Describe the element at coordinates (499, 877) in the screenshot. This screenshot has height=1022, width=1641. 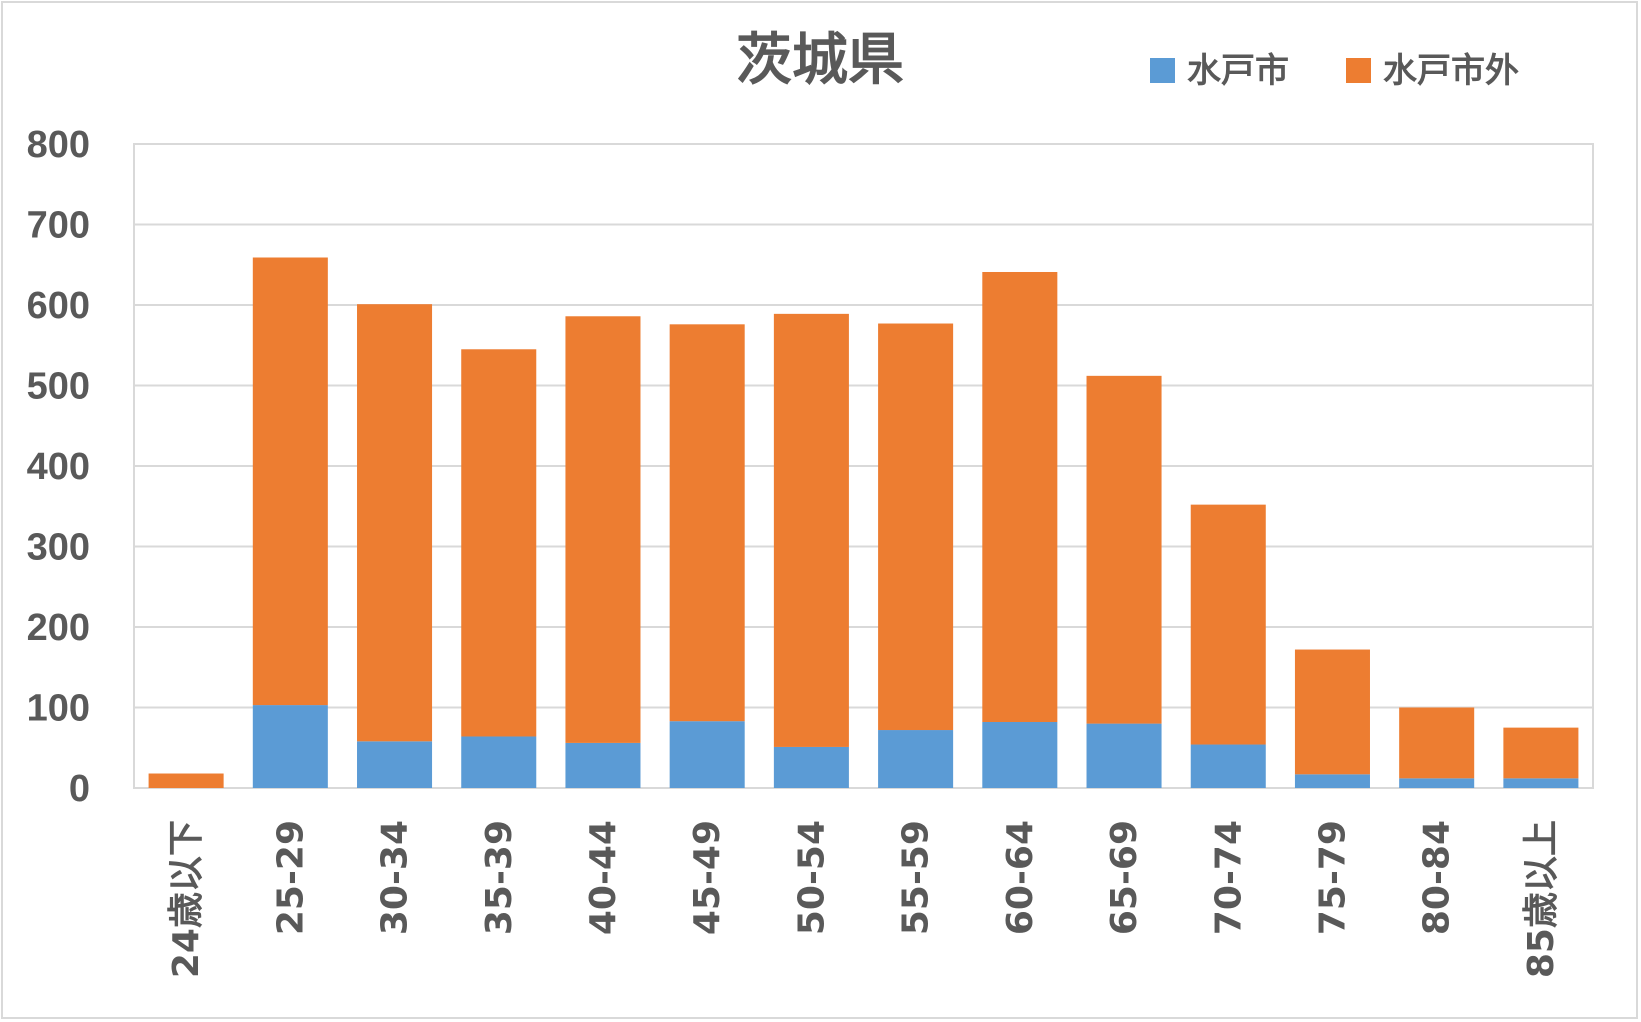
I see `x-tick-label: 35-39` at that location.